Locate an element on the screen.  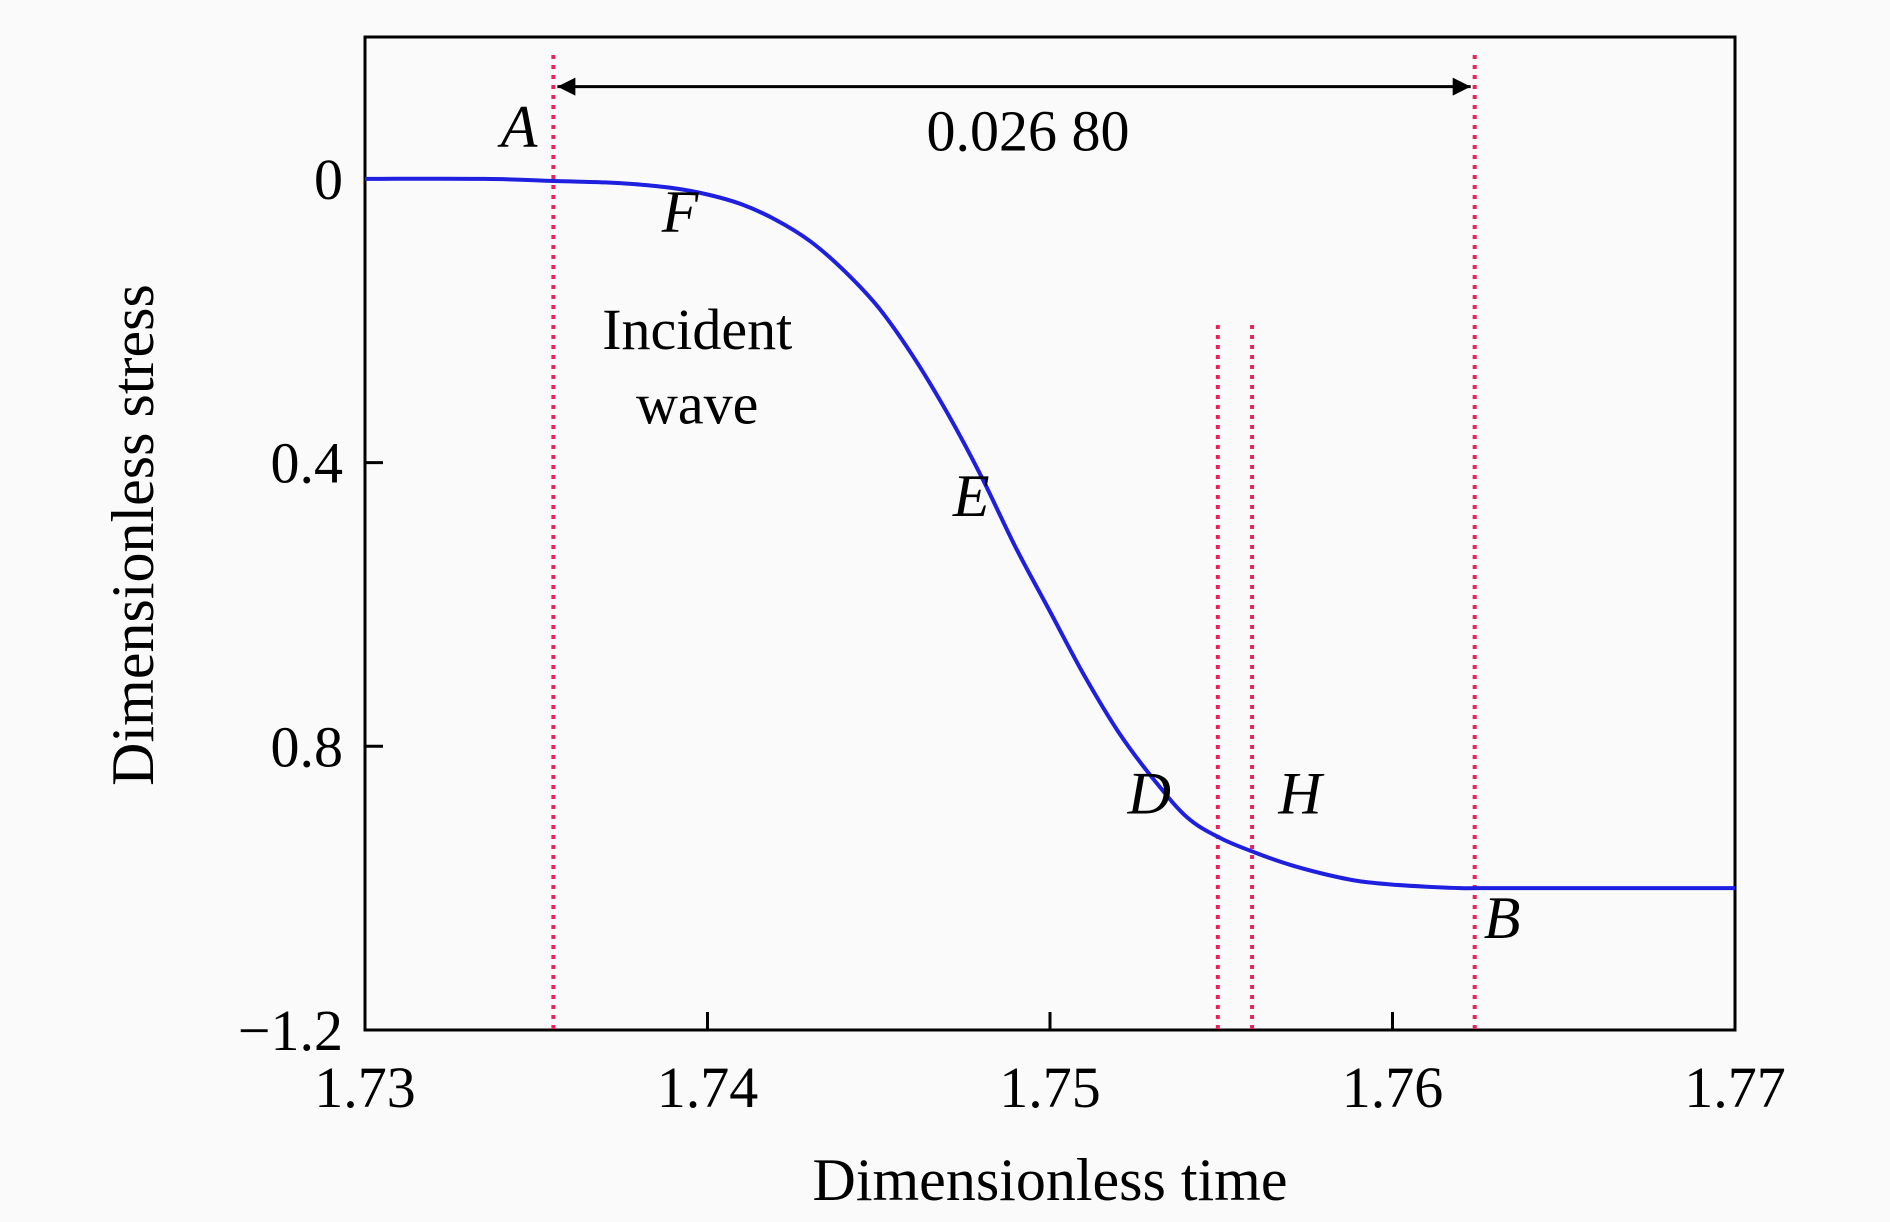
x-axis-title: Dimensionless time is located at coordinates (1050, 1180).